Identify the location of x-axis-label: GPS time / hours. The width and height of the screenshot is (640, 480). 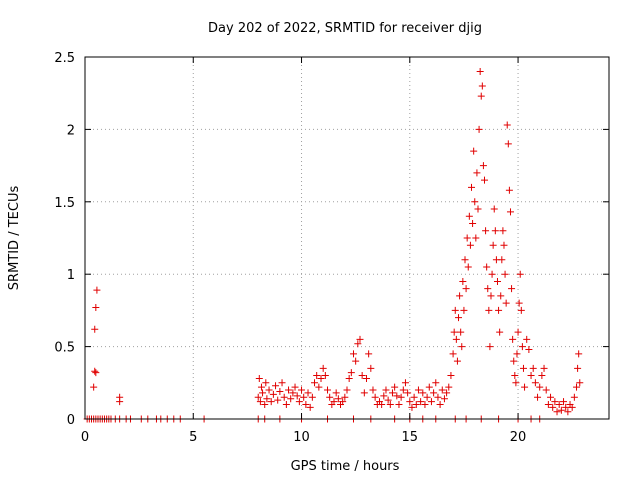
(345, 466).